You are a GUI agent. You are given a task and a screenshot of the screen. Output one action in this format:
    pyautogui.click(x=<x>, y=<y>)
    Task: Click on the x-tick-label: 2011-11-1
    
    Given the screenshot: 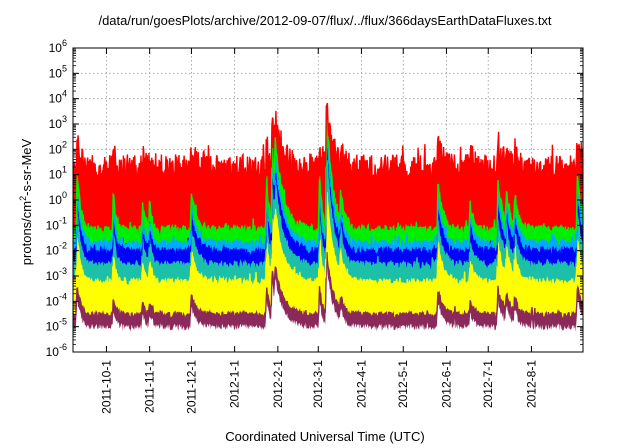 What is the action you would take?
    pyautogui.click(x=150, y=386)
    